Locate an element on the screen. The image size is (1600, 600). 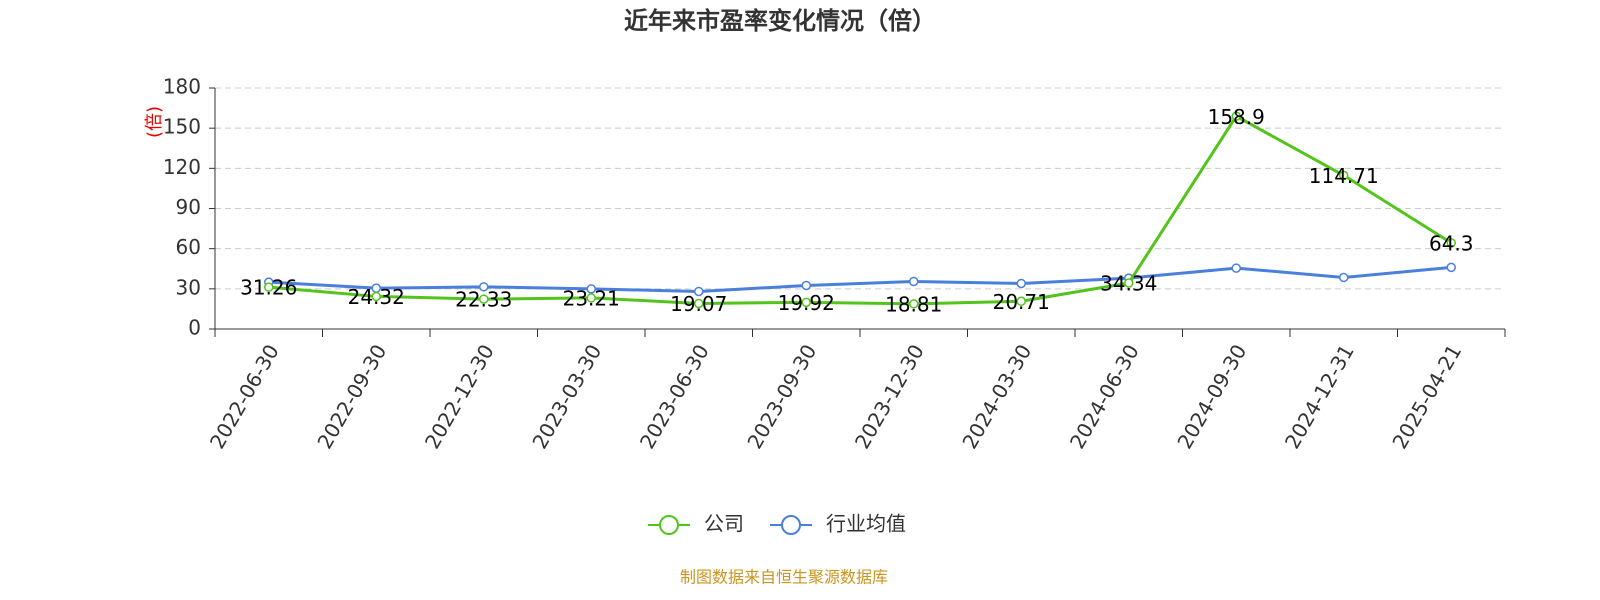
y-tick-label: 30 is located at coordinates (188, 287).